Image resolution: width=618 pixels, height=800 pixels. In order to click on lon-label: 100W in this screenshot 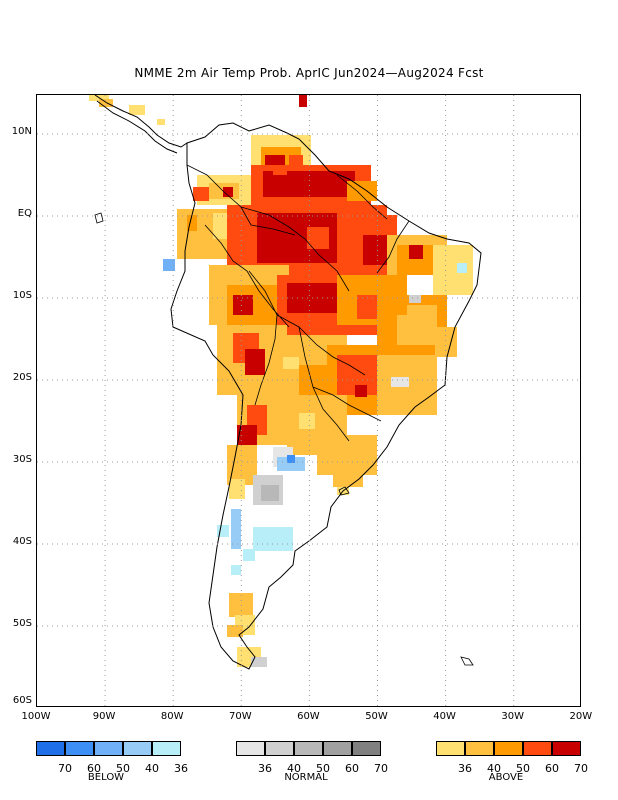, I will do `click(36, 716)`.